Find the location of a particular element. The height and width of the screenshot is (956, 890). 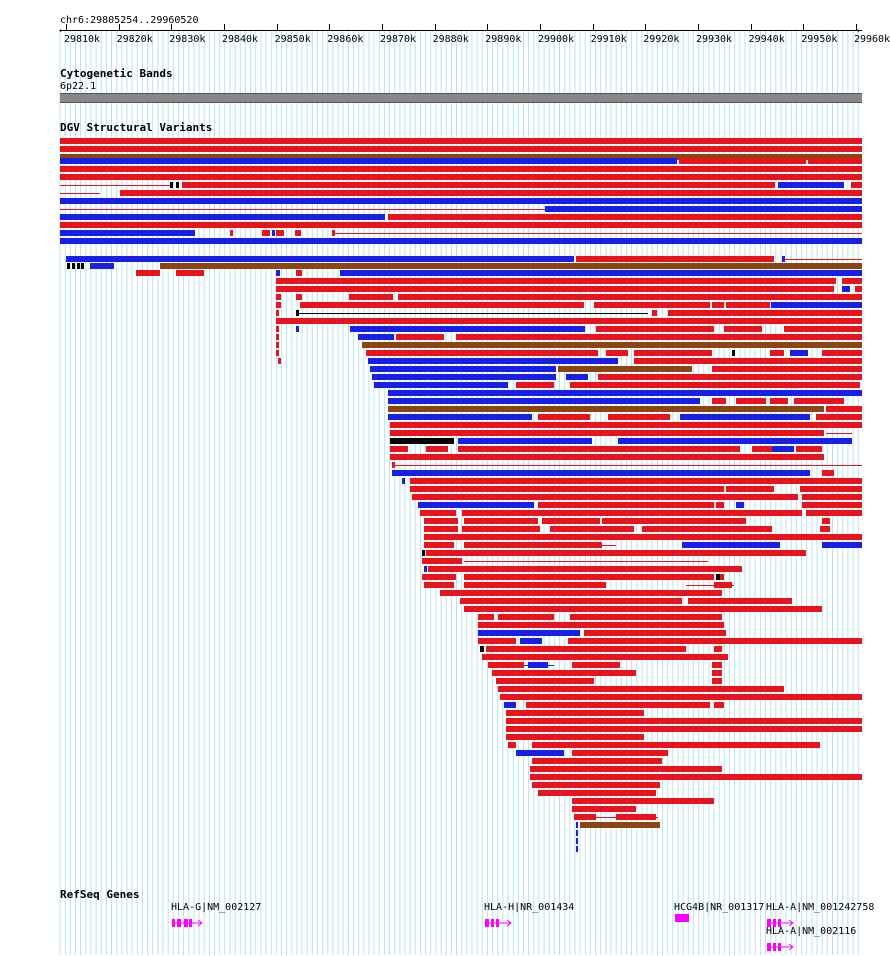

gene-exon-block-icon is located at coordinates (682, 918).